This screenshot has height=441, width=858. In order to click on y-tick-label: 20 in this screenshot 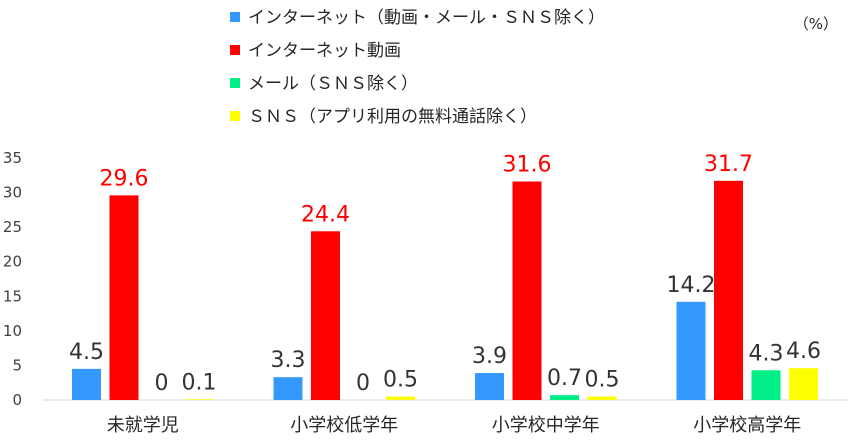, I will do `click(12, 262)`.